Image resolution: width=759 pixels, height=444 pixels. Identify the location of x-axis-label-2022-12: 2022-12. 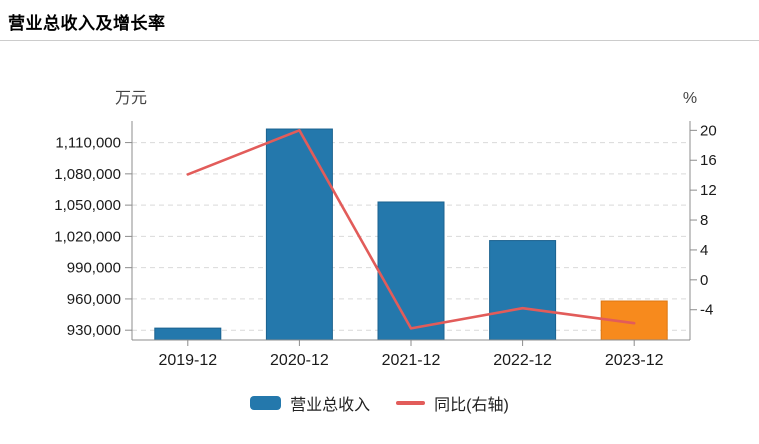
(522, 360).